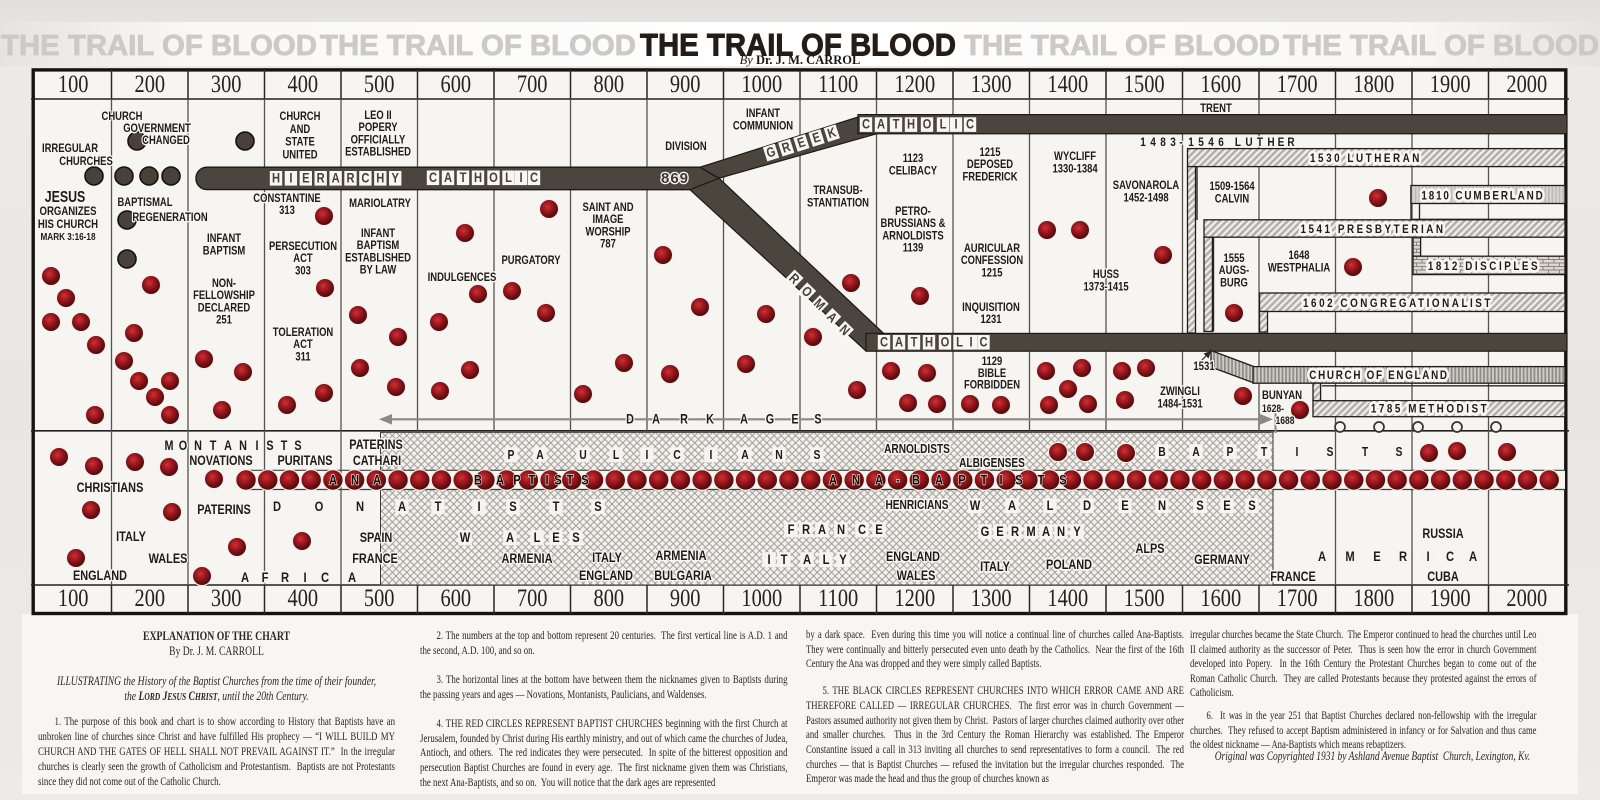  What do you see at coordinates (608, 244) in the screenshot?
I see `svg-text: 787` at bounding box center [608, 244].